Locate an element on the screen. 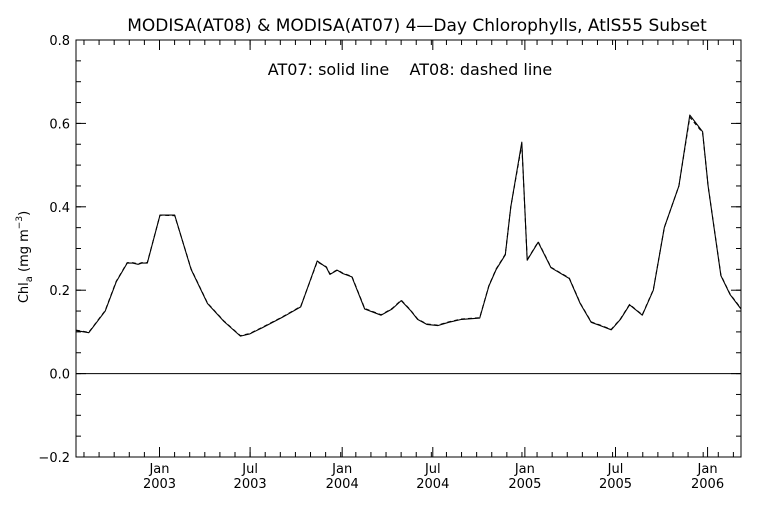 The image size is (768, 512). y-axis-label-main: Chl is located at coordinates (24, 292).